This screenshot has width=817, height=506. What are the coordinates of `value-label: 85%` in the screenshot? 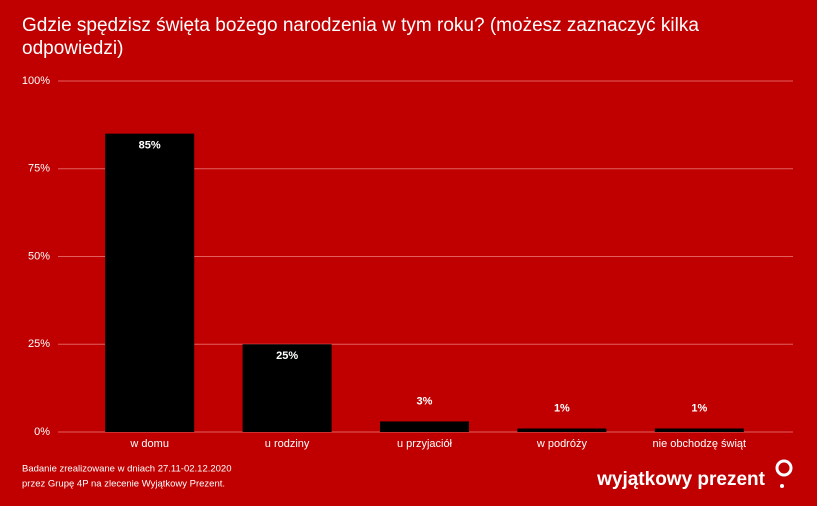 It's located at (150, 146).